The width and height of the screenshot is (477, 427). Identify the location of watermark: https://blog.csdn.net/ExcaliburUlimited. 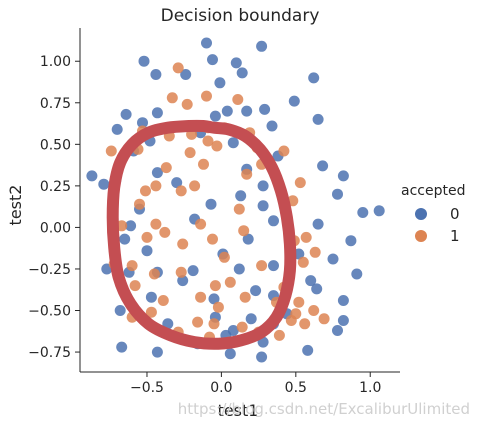
(324, 409).